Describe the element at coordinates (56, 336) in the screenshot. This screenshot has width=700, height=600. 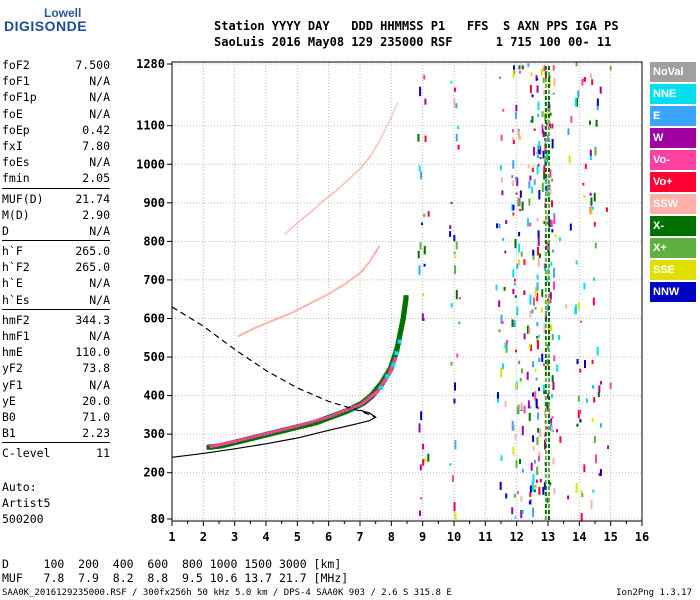
I see `param-hmf1: hmF1 N/A` at that location.